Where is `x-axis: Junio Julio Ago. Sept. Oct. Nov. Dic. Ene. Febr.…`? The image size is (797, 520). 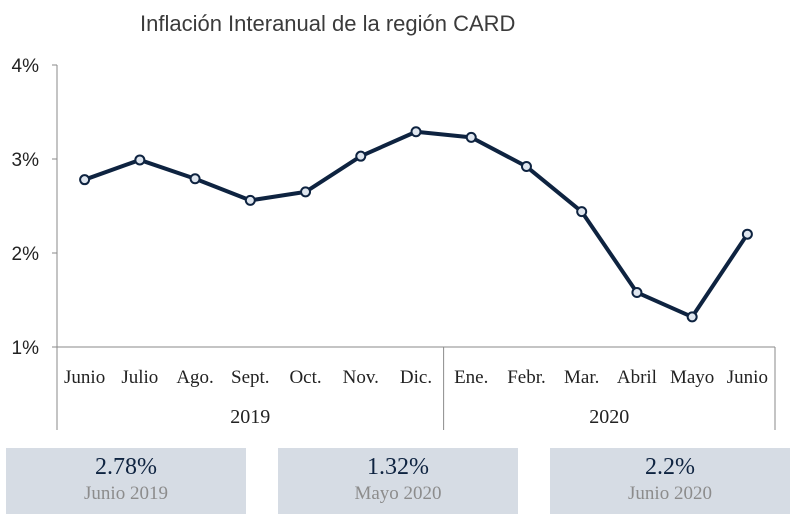 x-axis: Junio Julio Ago. Sept. Oct. Nov. Dic. Ene. Febr.… is located at coordinates (416, 388).